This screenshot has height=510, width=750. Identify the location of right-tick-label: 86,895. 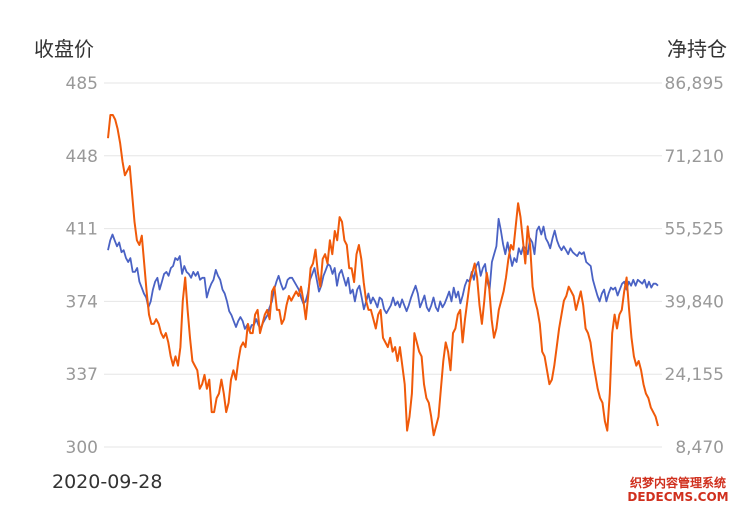
(694, 84).